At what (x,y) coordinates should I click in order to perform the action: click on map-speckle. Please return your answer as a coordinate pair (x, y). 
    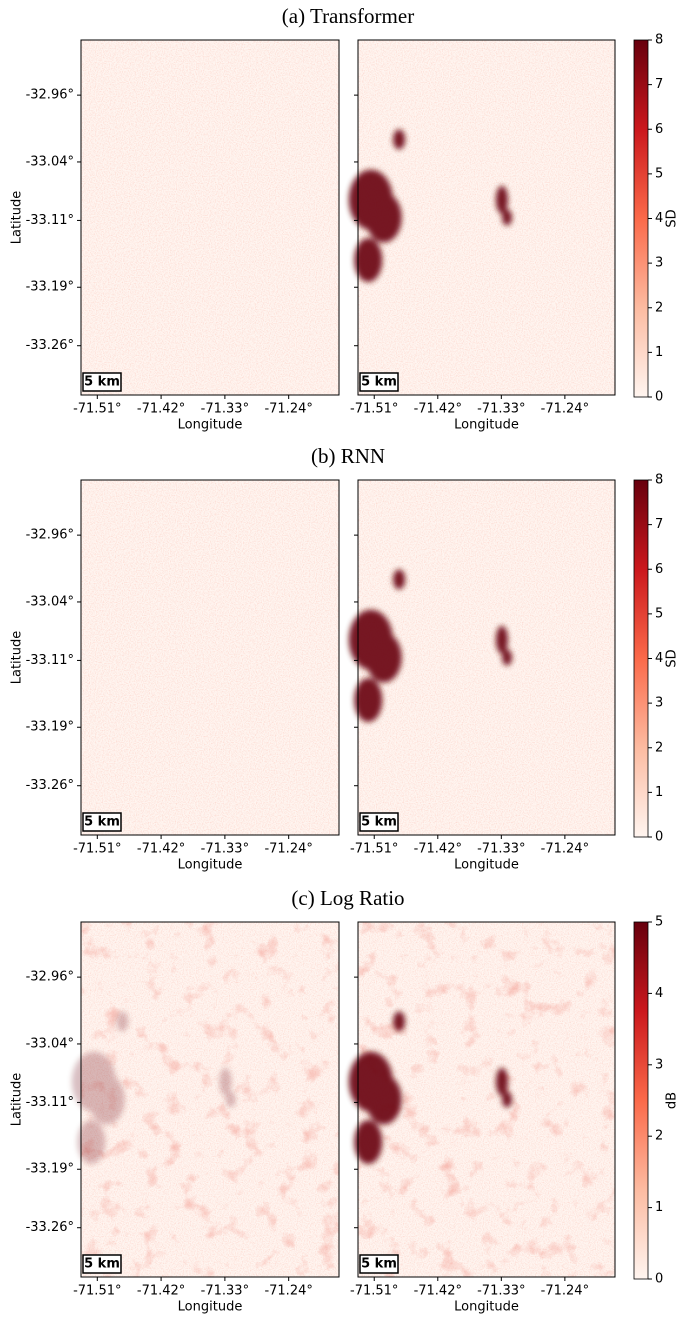
    Looking at the image, I should click on (210, 657).